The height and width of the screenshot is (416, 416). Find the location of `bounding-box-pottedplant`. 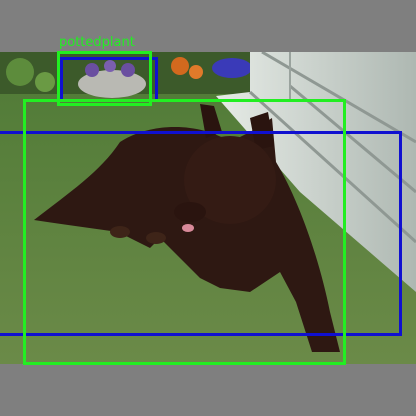

bounding-box-pottedplant is located at coordinates (104, 78).